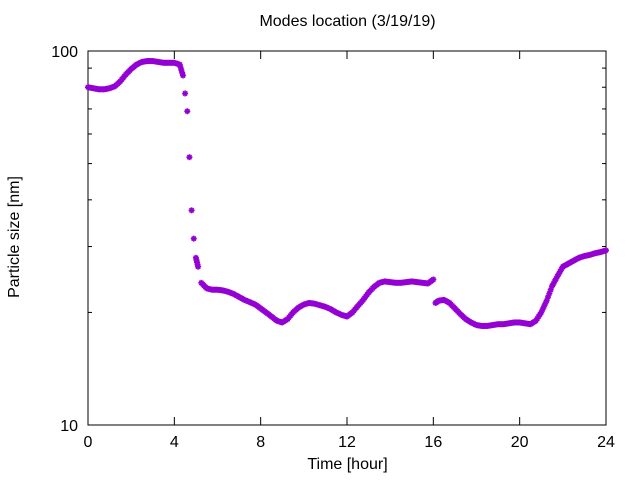 Image resolution: width=640 pixels, height=480 pixels. Describe the element at coordinates (260, 442) in the screenshot. I see `x-tick-label: 8` at that location.